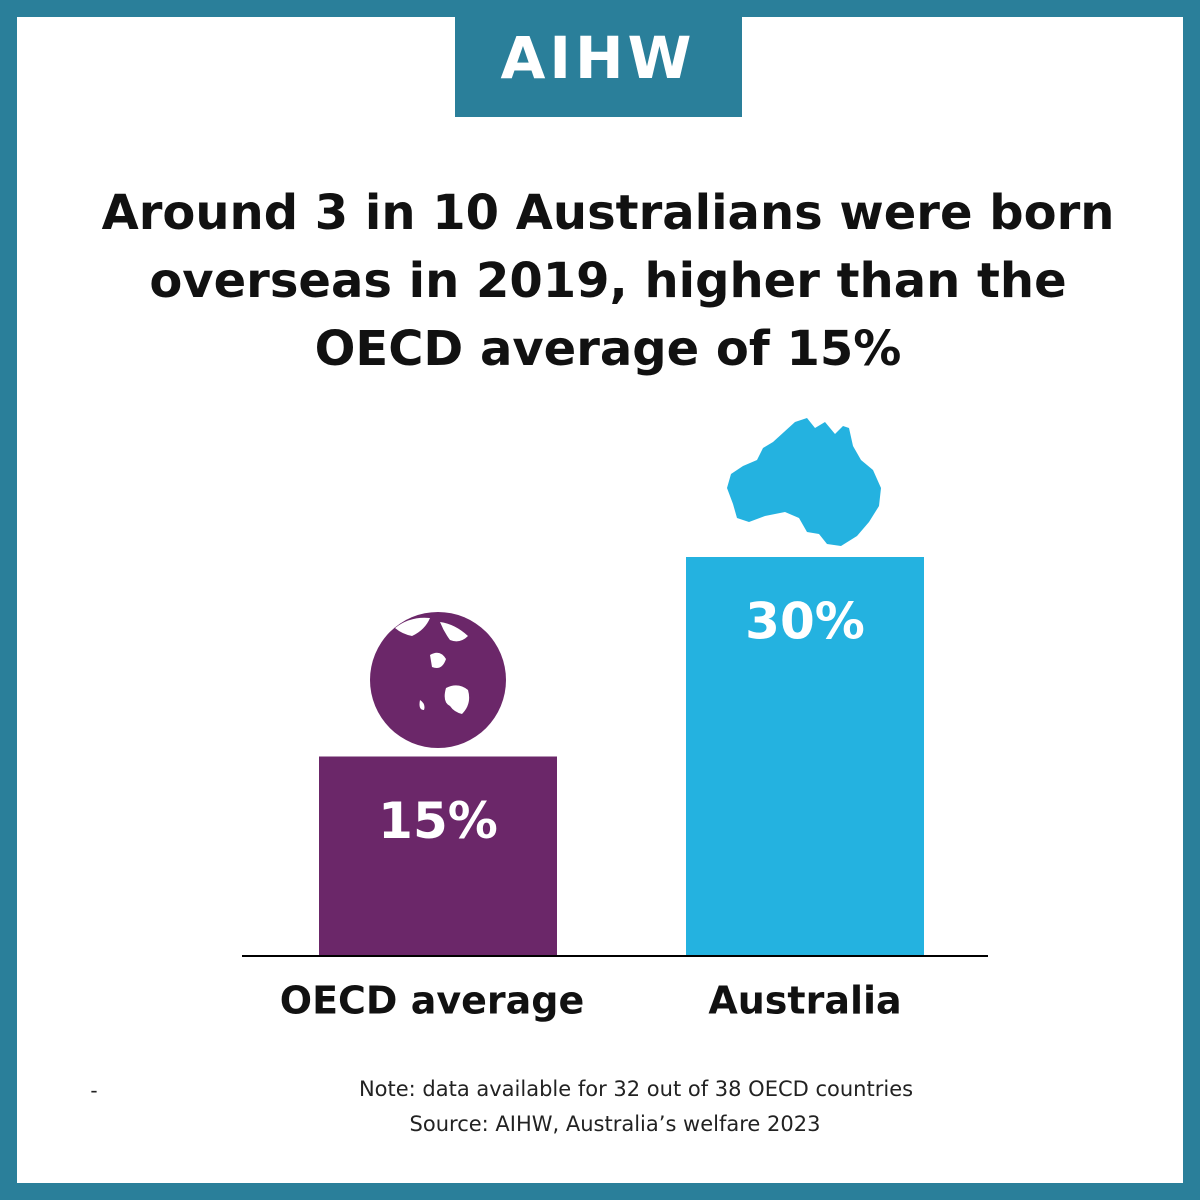 The image size is (1200, 1204). What do you see at coordinates (804, 482) in the screenshot?
I see `australia-icon` at bounding box center [804, 482].